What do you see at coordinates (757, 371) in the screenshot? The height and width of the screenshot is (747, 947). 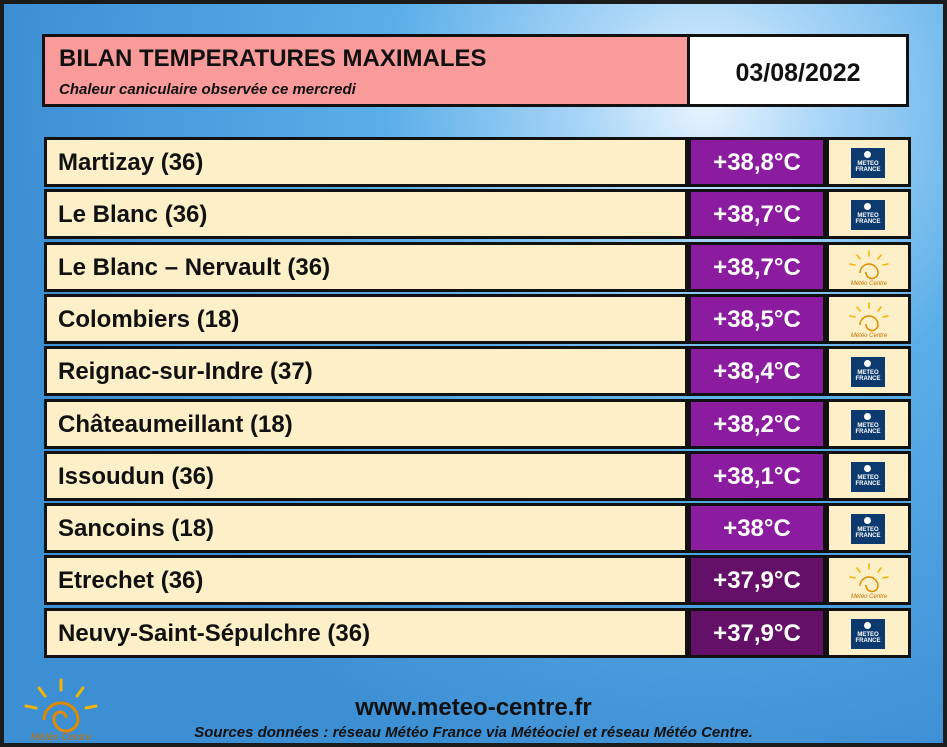 I see `temperature: +38,4°C` at bounding box center [757, 371].